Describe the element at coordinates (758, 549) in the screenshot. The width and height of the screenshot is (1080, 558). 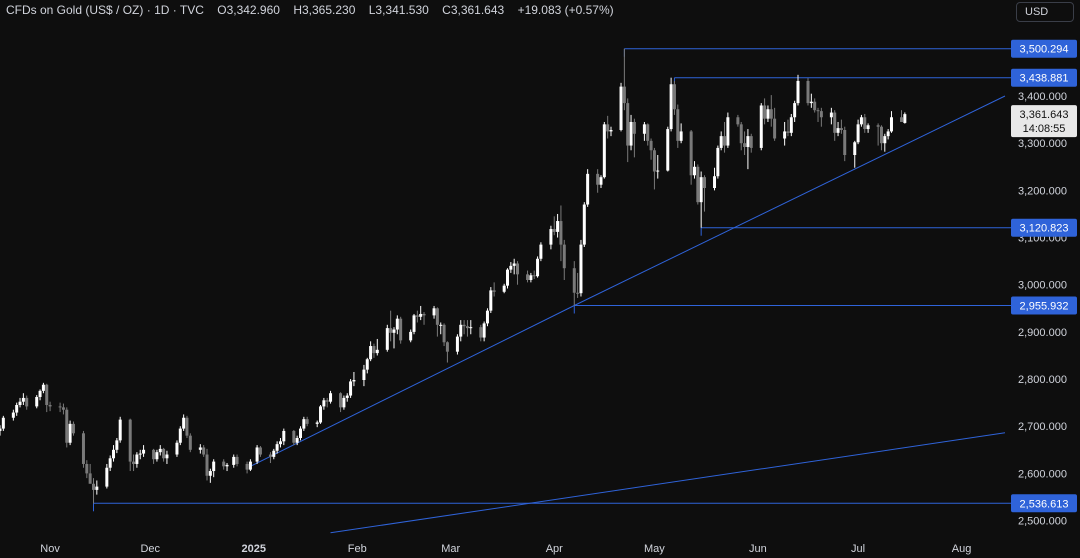
I see `time-label: Jun` at that location.